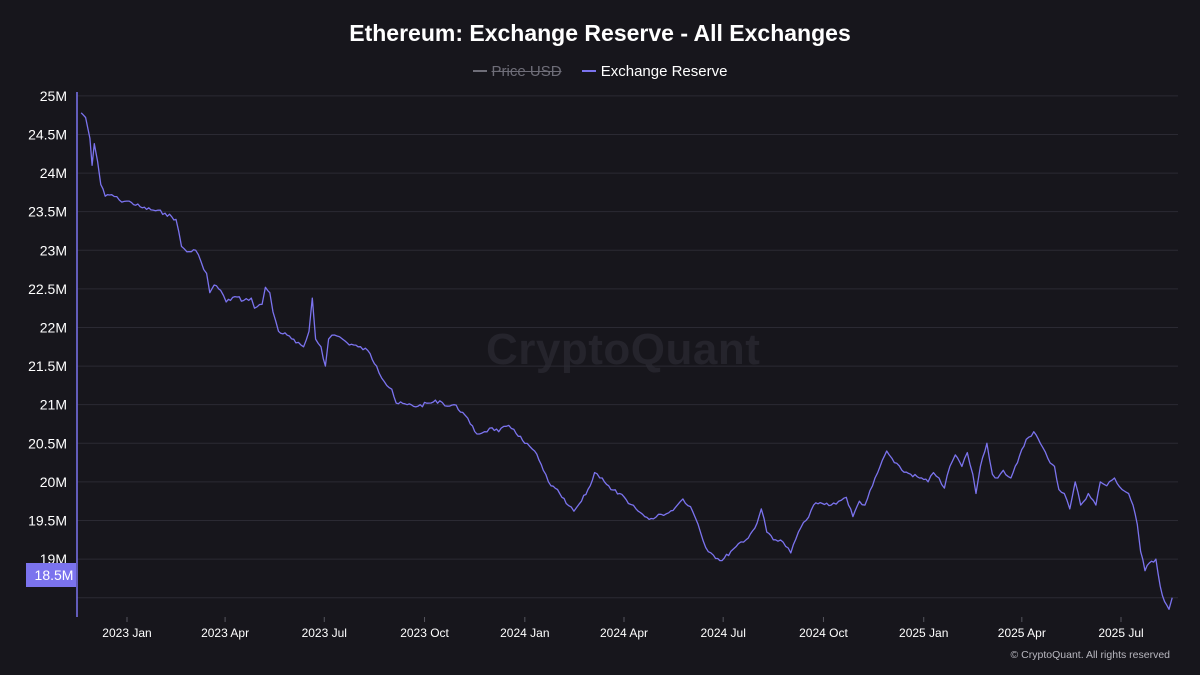 The image size is (1200, 675). I want to click on x-tick-label-1: 2023 Apr, so click(225, 633).